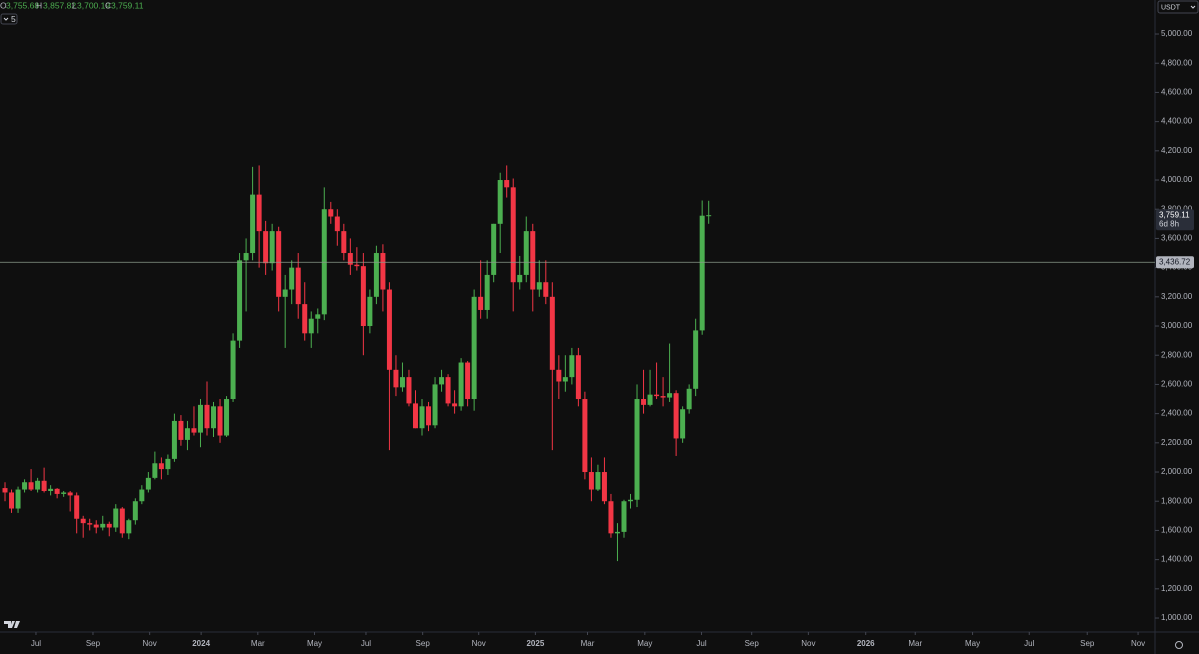  I want to click on y-tick-label: 2,400.00, so click(1177, 413).